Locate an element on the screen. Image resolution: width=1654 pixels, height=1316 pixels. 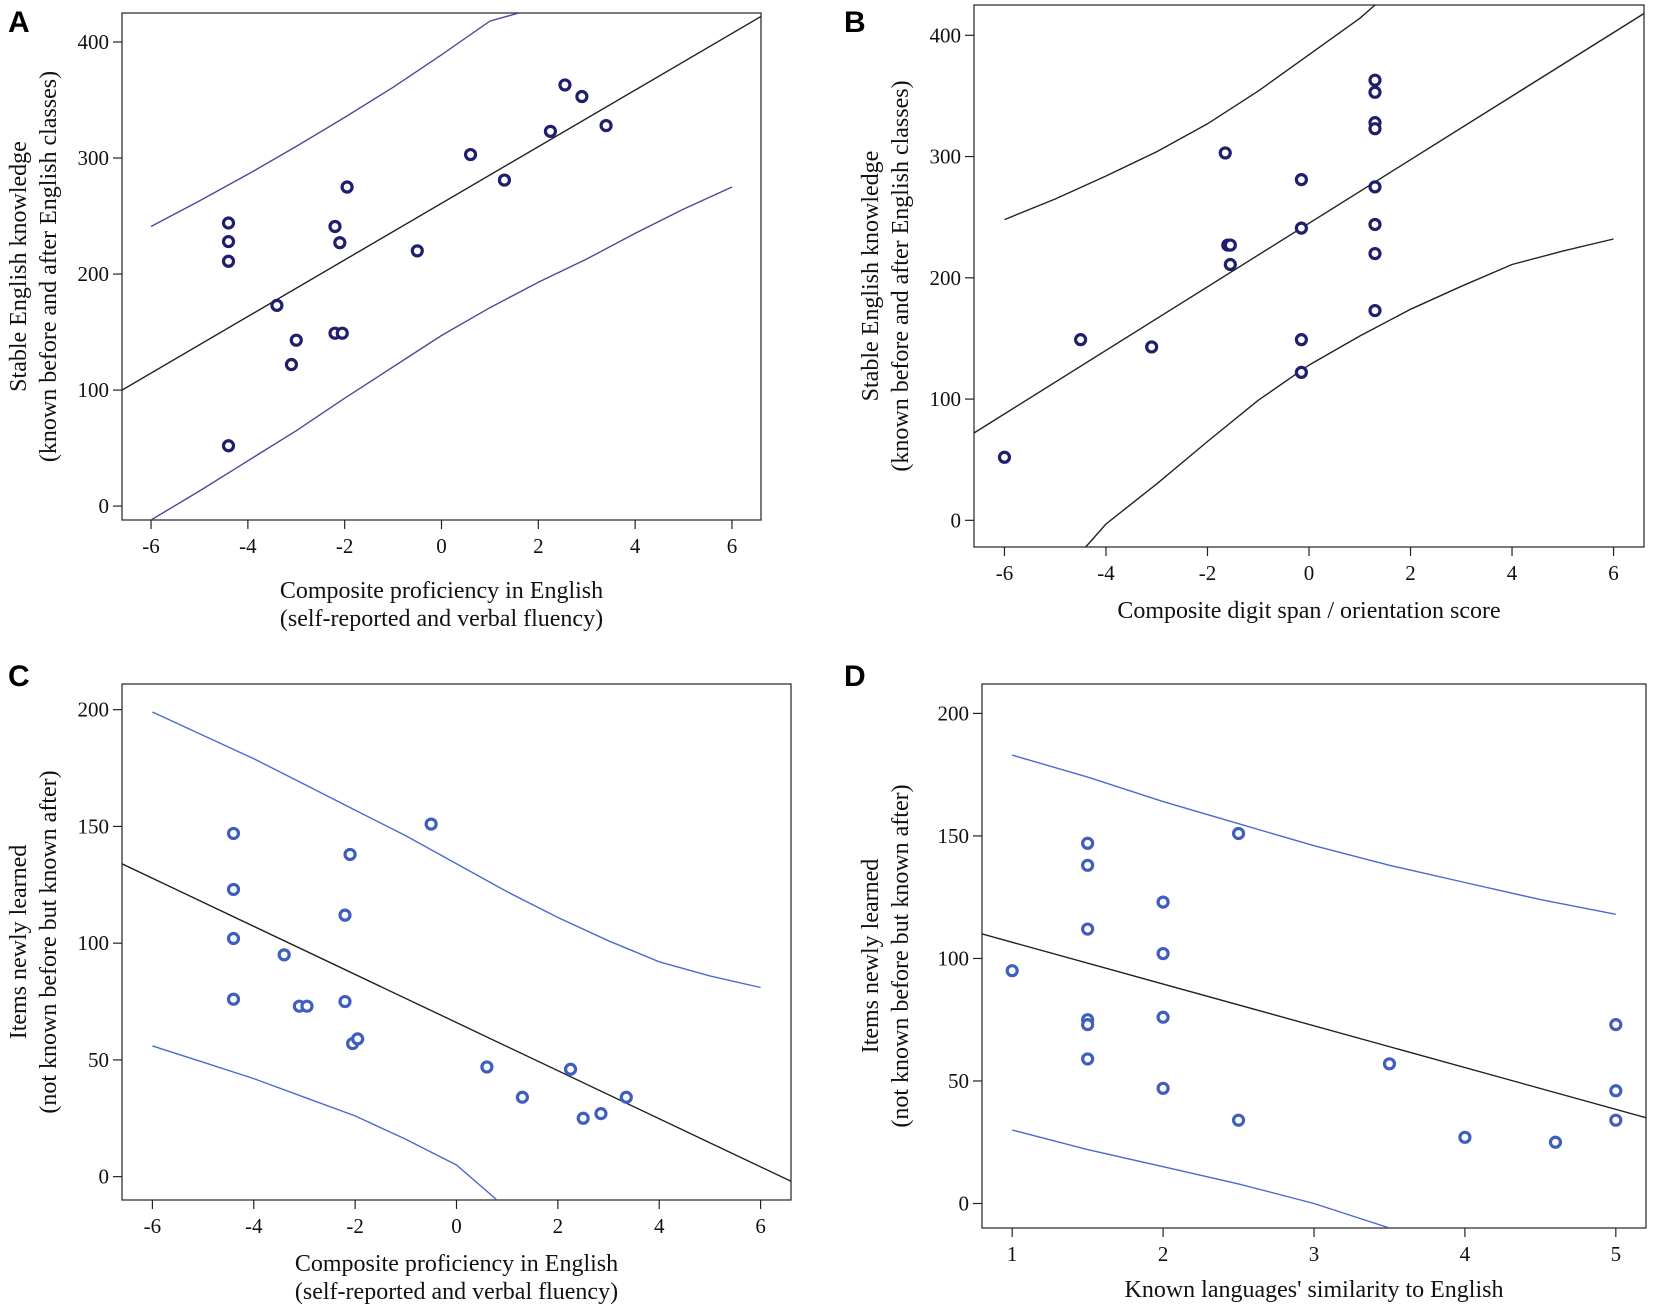
x-tick-label: 3 is located at coordinates (1314, 1254).